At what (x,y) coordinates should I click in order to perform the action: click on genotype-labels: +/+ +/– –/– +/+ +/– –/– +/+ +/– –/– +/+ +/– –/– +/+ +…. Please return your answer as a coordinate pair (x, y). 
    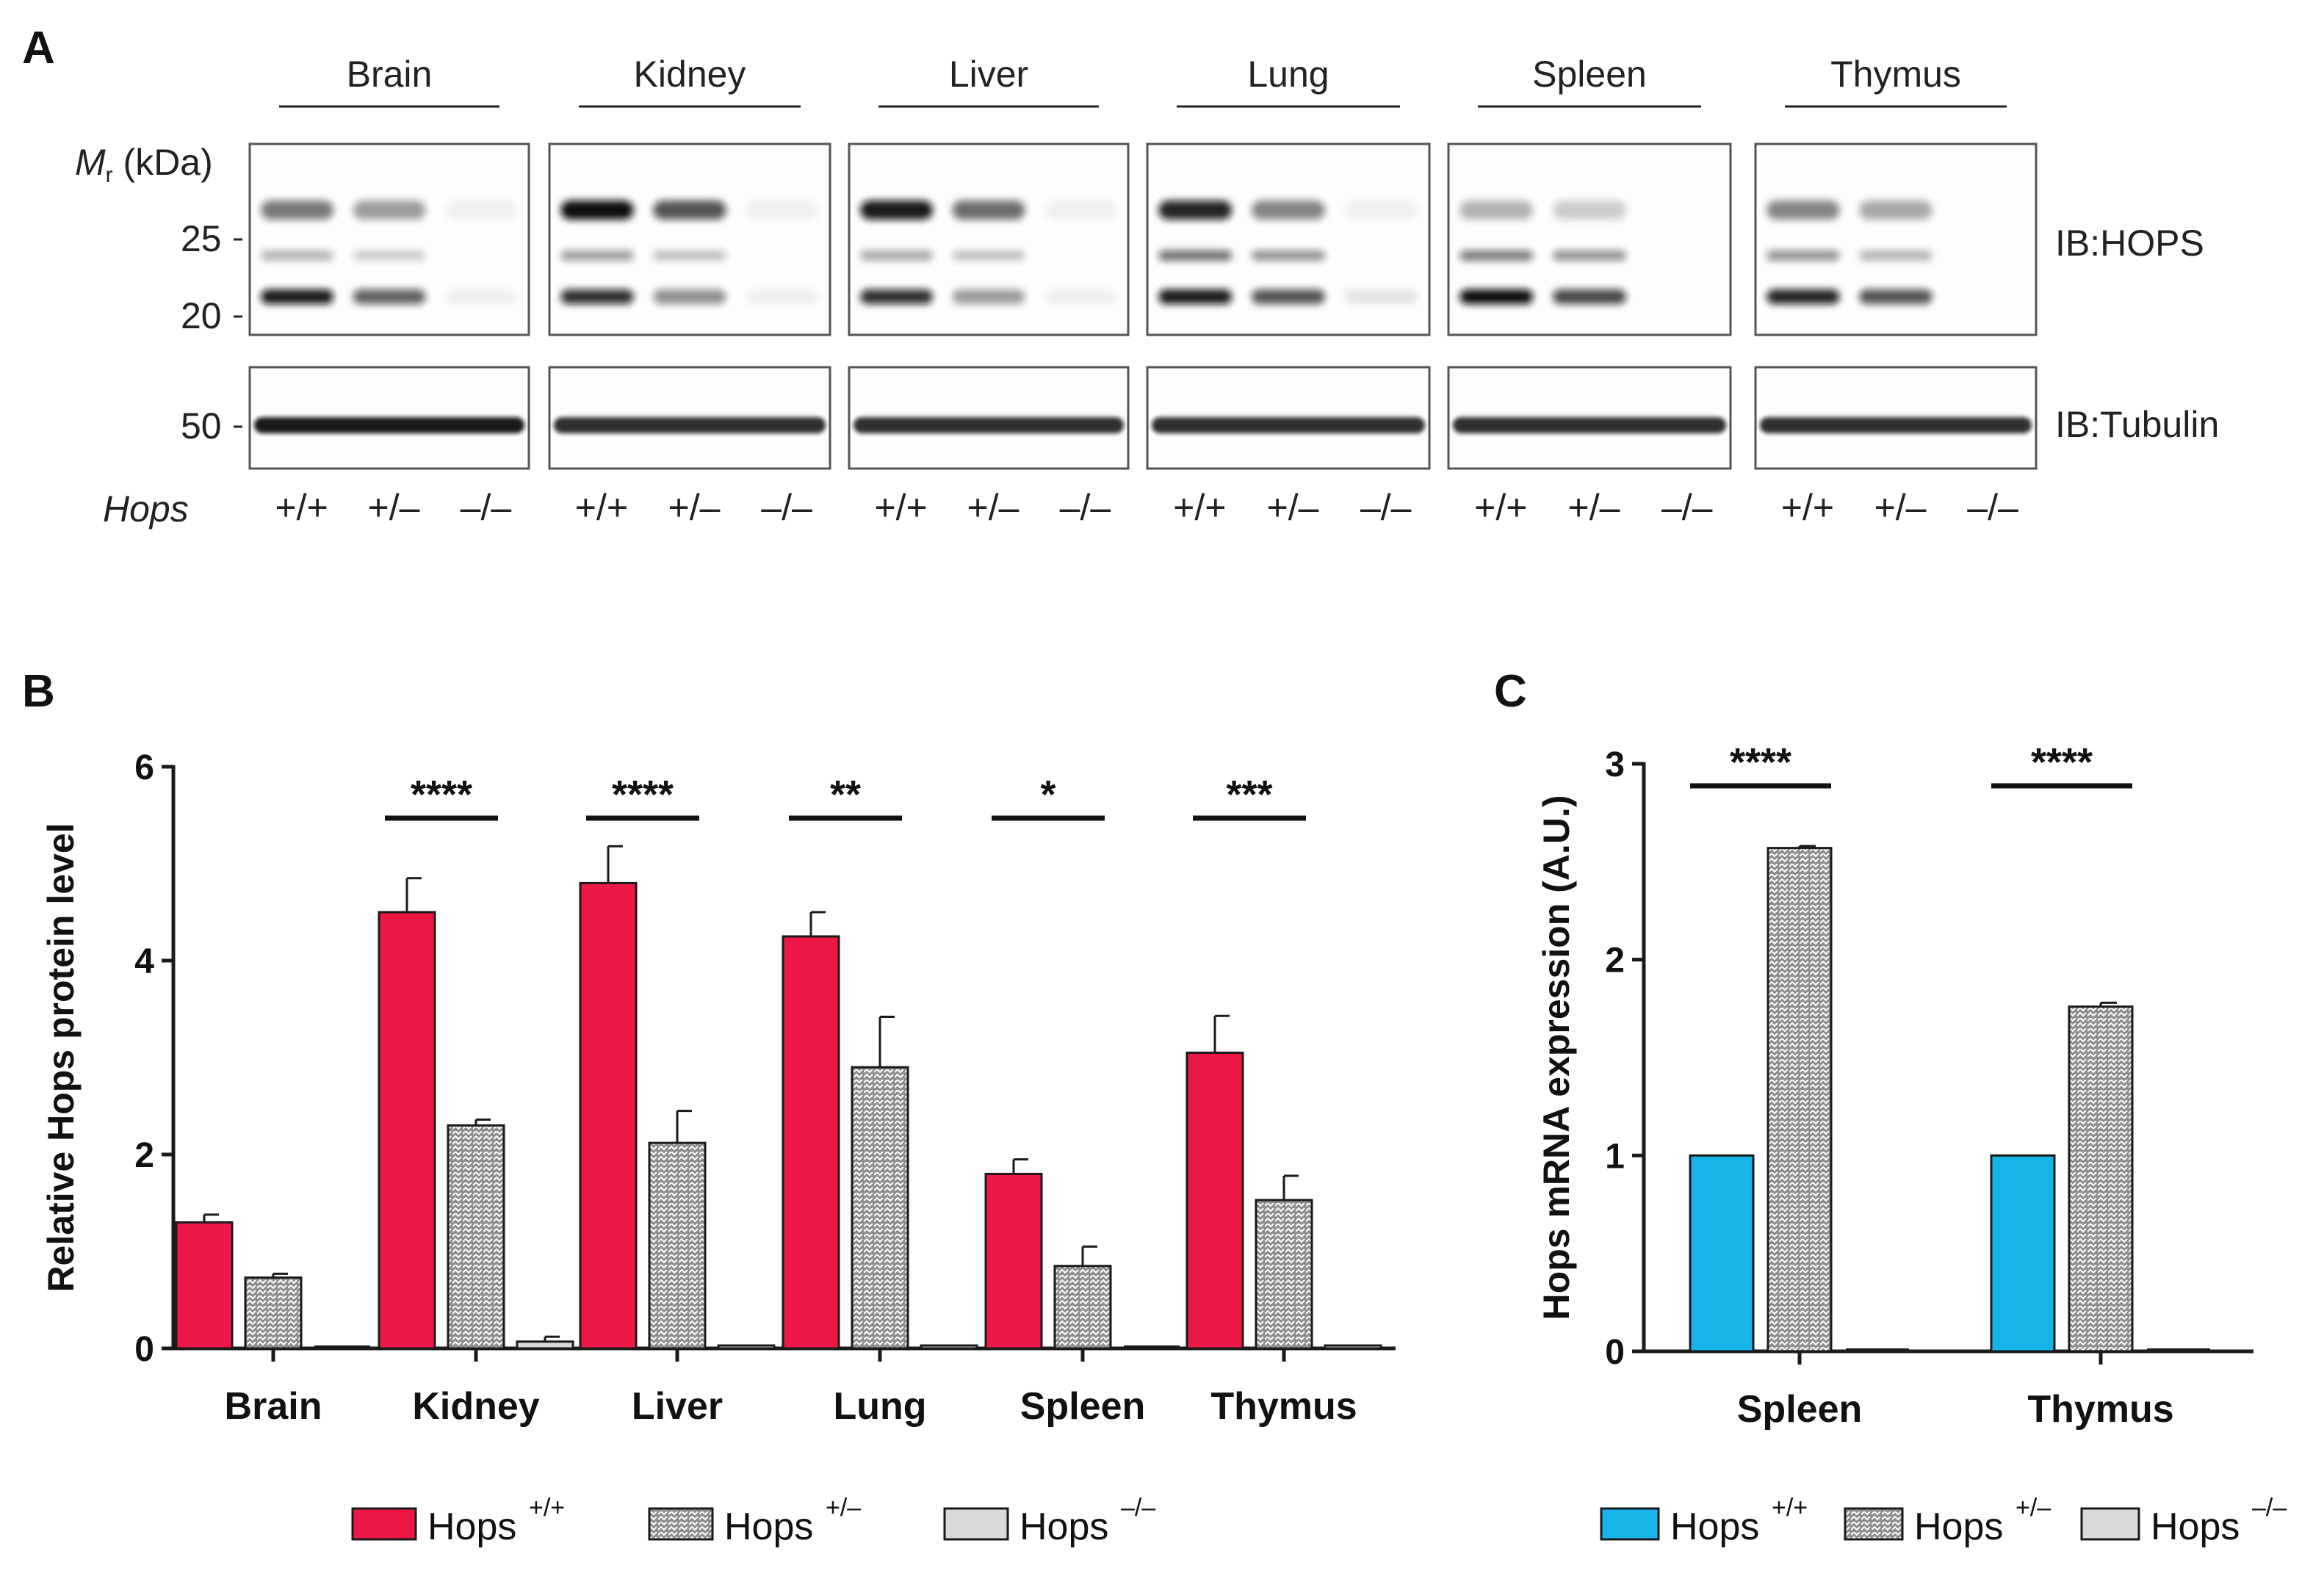
    Looking at the image, I should click on (1146, 508).